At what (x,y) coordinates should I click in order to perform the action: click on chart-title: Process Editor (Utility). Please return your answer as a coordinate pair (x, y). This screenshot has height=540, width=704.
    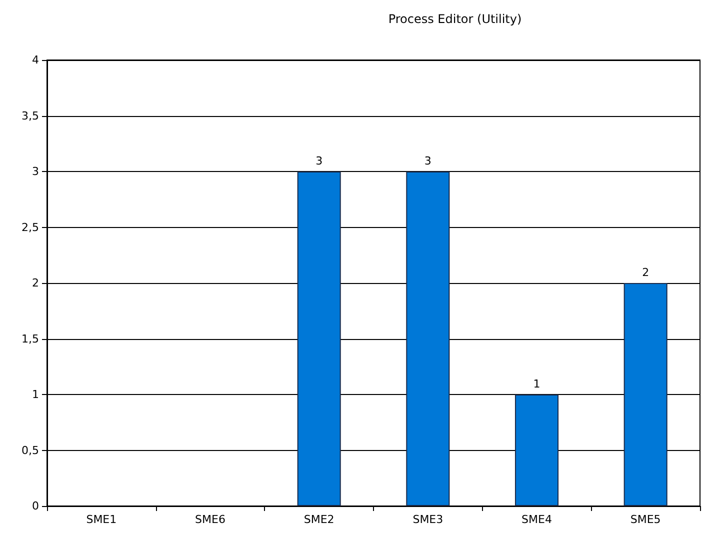
    Looking at the image, I should click on (455, 19).